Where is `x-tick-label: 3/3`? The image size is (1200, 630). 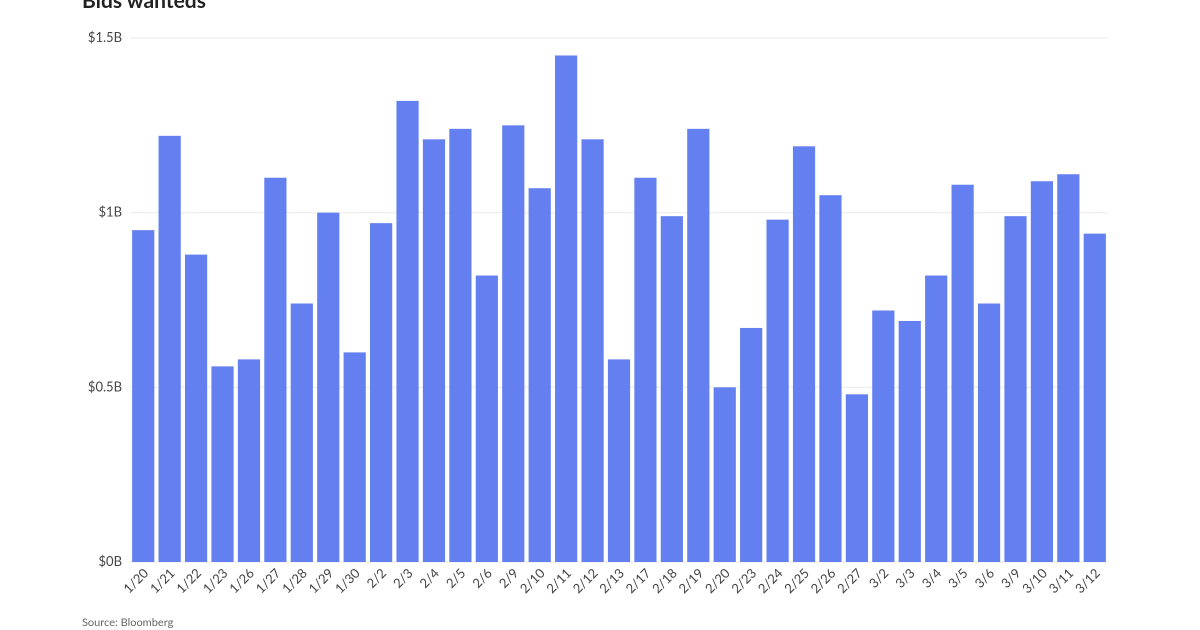
x-tick-label: 3/3 is located at coordinates (905, 578).